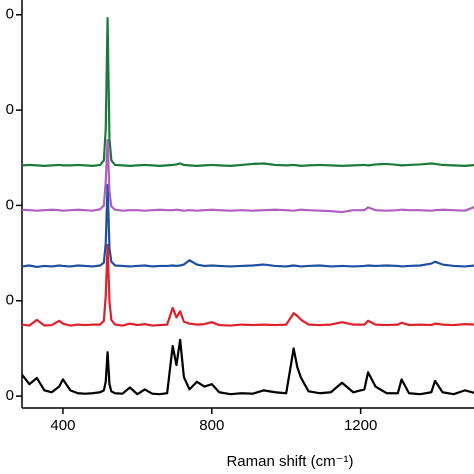 This screenshot has height=474, width=474. What do you see at coordinates (211, 425) in the screenshot?
I see `x-tick-label: 800` at bounding box center [211, 425].